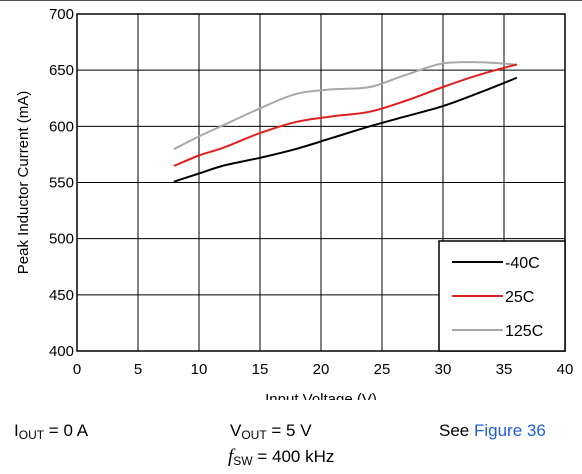 The width and height of the screenshot is (582, 474). What do you see at coordinates (502, 296) in the screenshot?
I see `legend: -40C 25C 125C` at bounding box center [502, 296].